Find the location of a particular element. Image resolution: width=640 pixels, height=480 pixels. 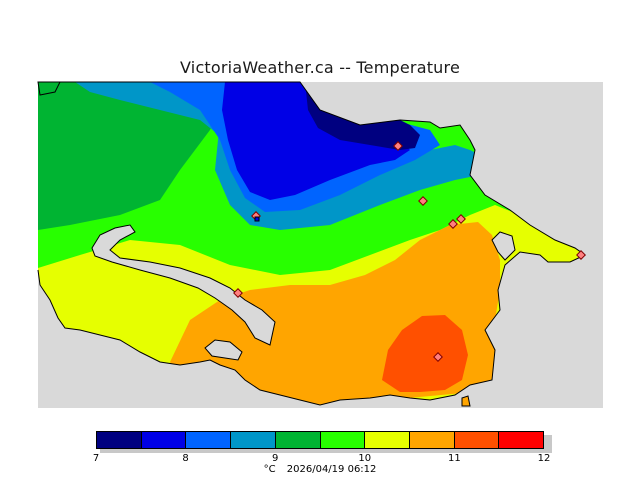

timestamp: 2026/04/19 06:12 is located at coordinates (331, 469).